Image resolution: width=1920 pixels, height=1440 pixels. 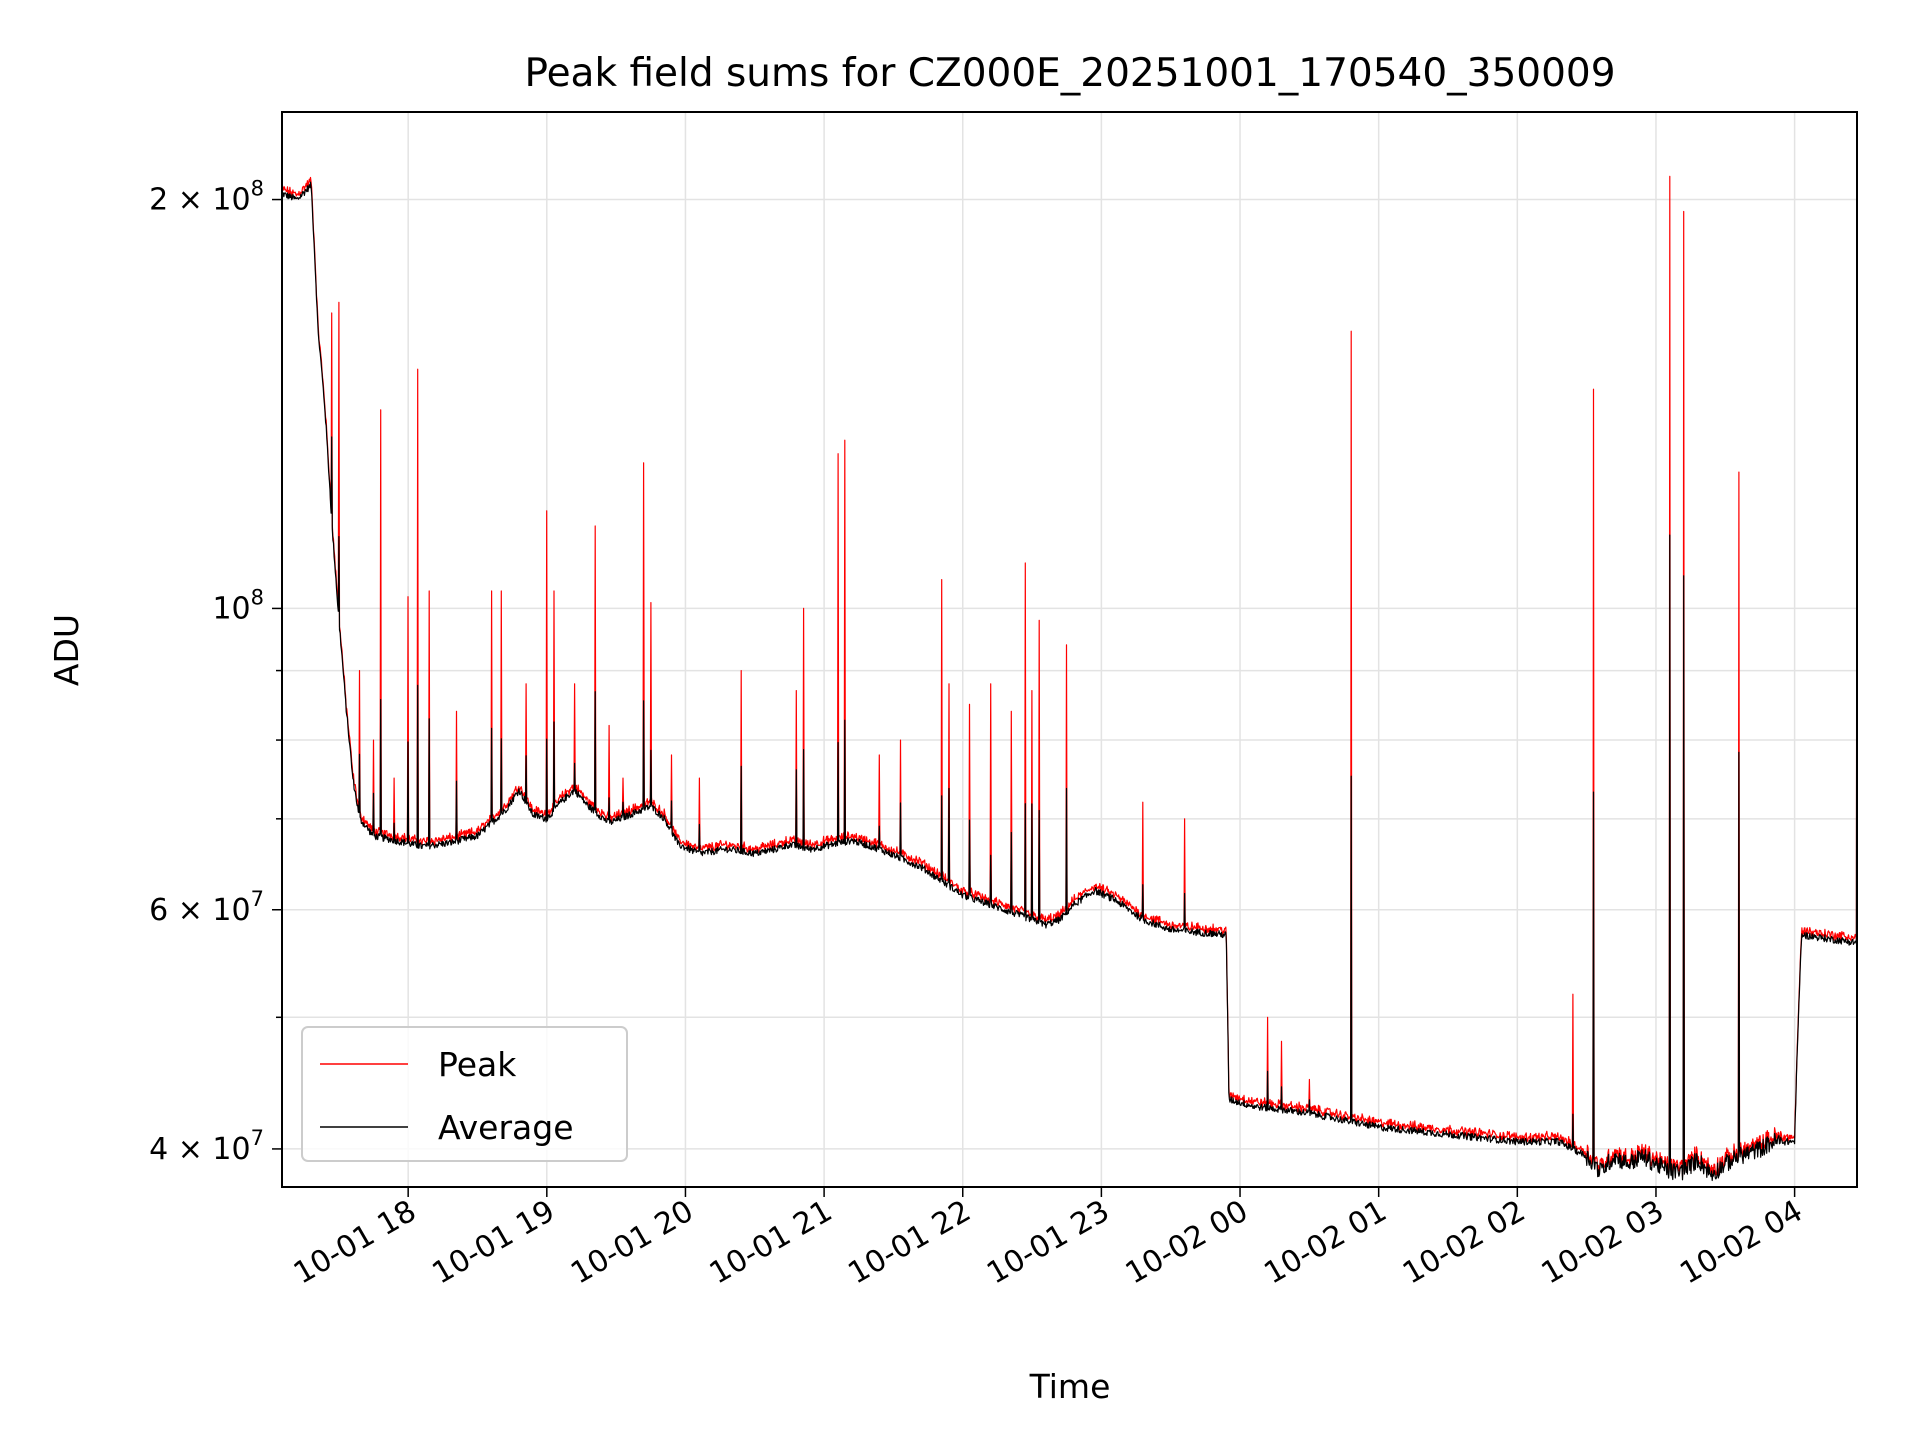 I want to click on y-tick-base: 6 × 10, so click(x=199, y=910).